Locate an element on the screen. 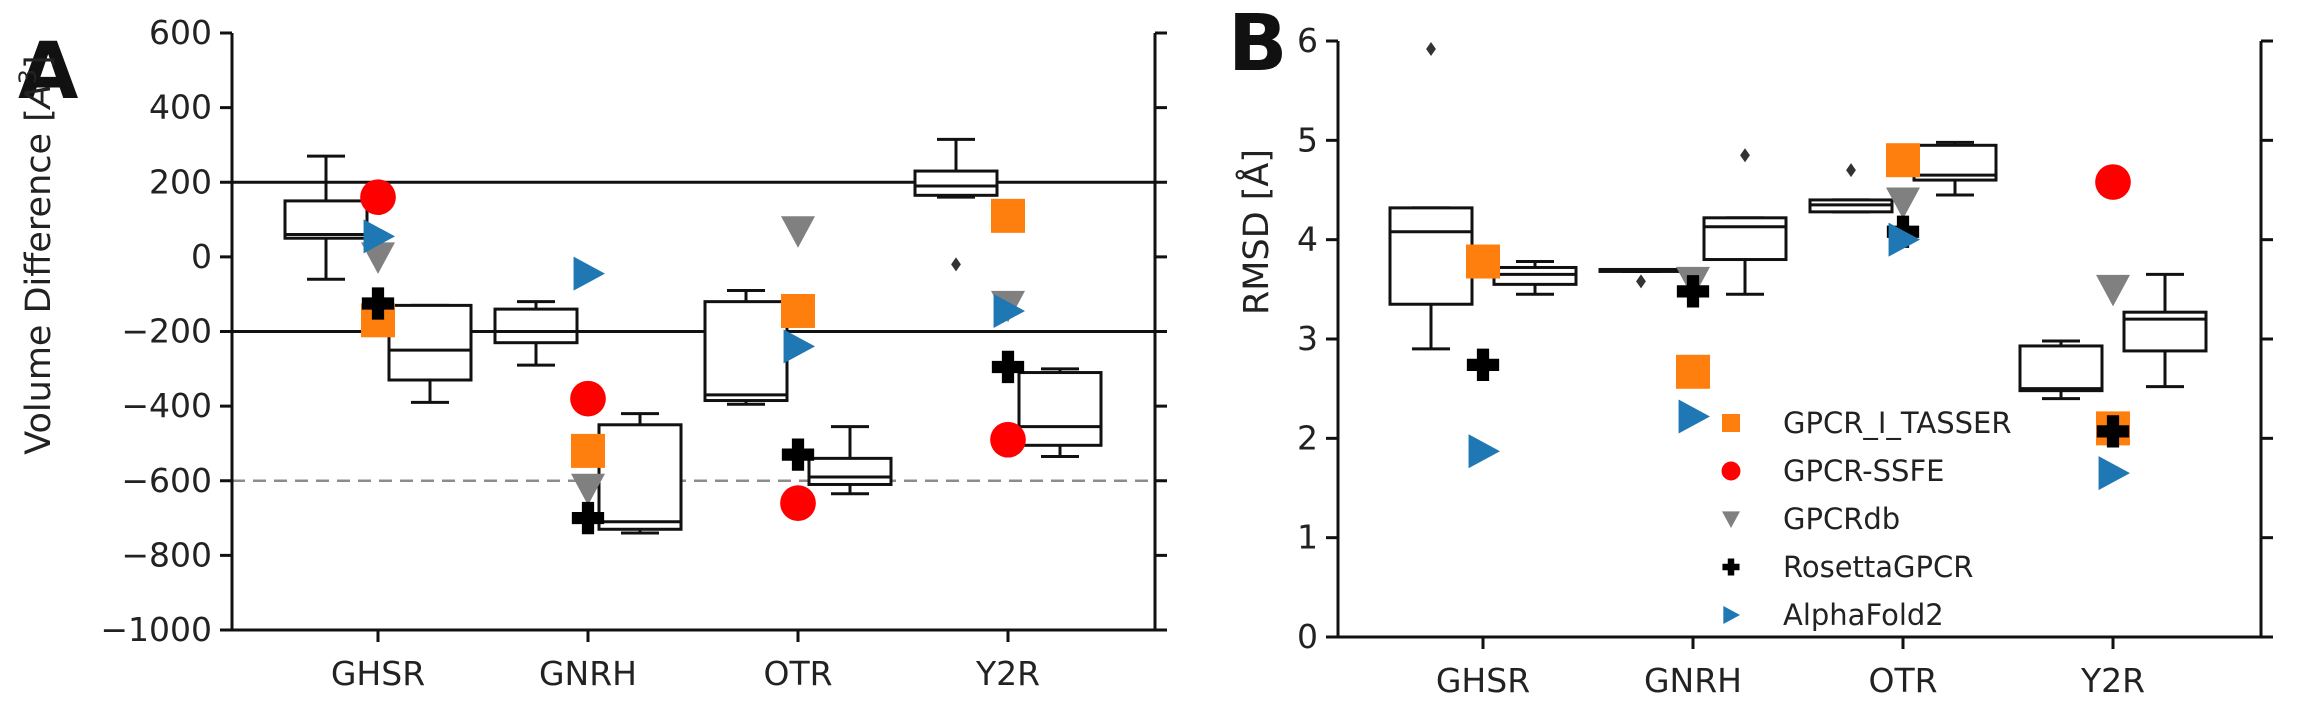 The height and width of the screenshot is (706, 2309). y-tick-label: 1 is located at coordinates (1307, 537).